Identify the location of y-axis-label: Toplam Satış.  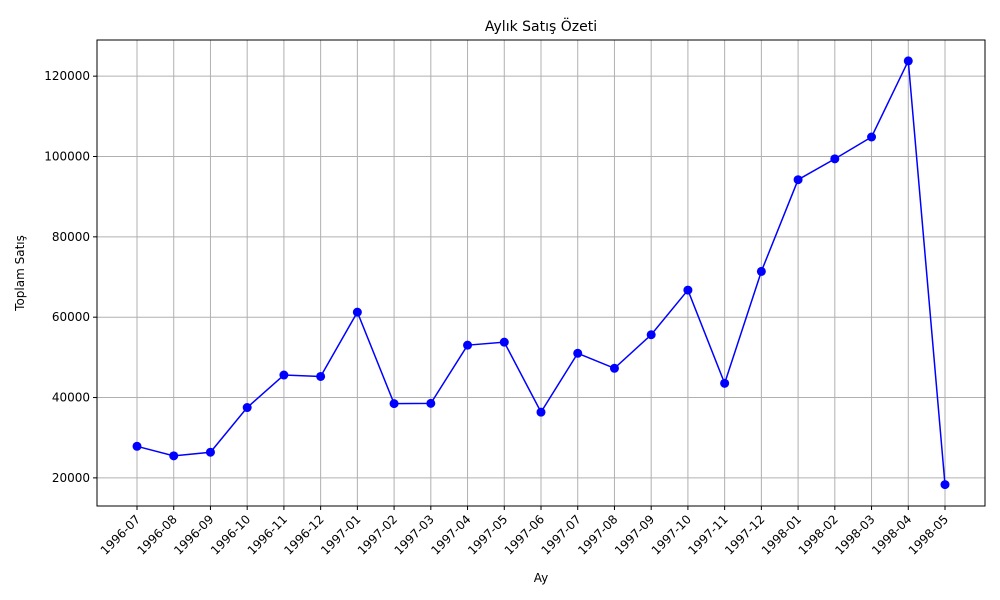
(20, 273).